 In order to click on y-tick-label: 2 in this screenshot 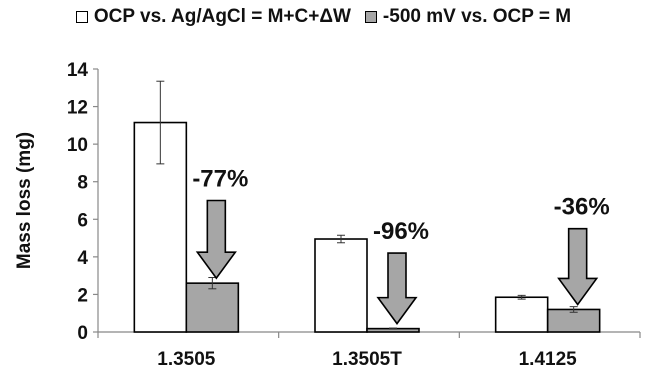, I will do `click(82, 295)`.